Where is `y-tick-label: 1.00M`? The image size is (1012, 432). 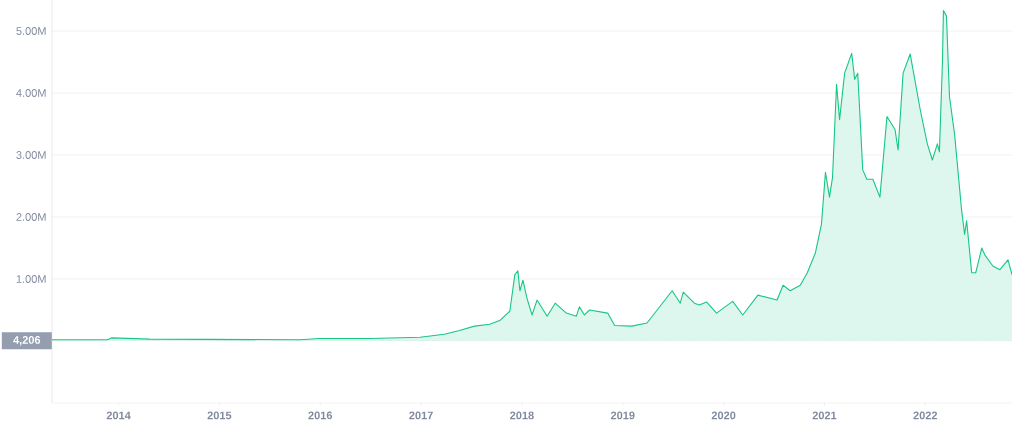 y-tick-label: 1.00M is located at coordinates (31, 279).